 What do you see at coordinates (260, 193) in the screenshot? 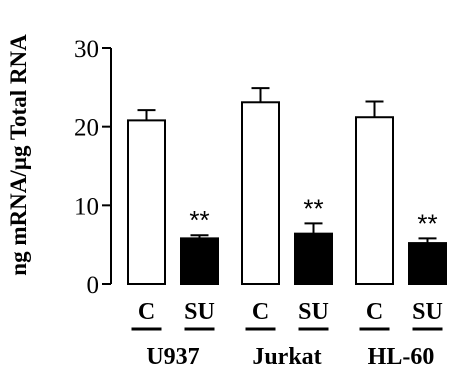
I see `bar-jurkat-c` at bounding box center [260, 193].